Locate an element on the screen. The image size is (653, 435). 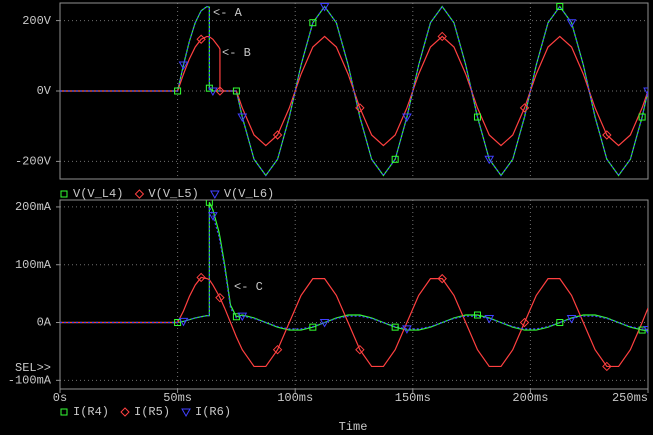
legend-label: I(R5) is located at coordinates (152, 412).